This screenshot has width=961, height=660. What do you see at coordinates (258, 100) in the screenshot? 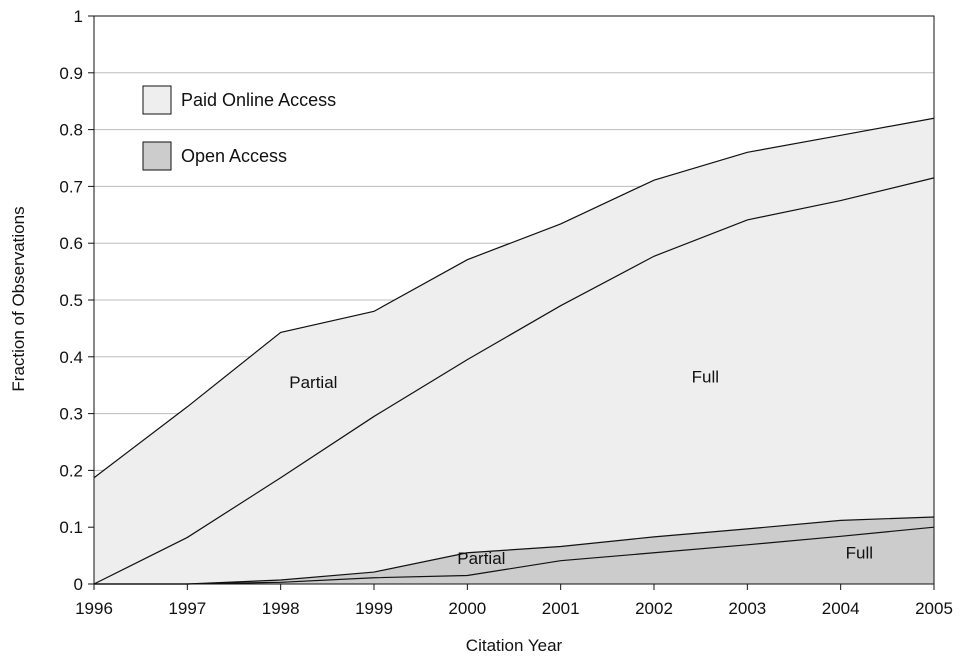
I see `legend-label-paid: Paid Online Access` at bounding box center [258, 100].